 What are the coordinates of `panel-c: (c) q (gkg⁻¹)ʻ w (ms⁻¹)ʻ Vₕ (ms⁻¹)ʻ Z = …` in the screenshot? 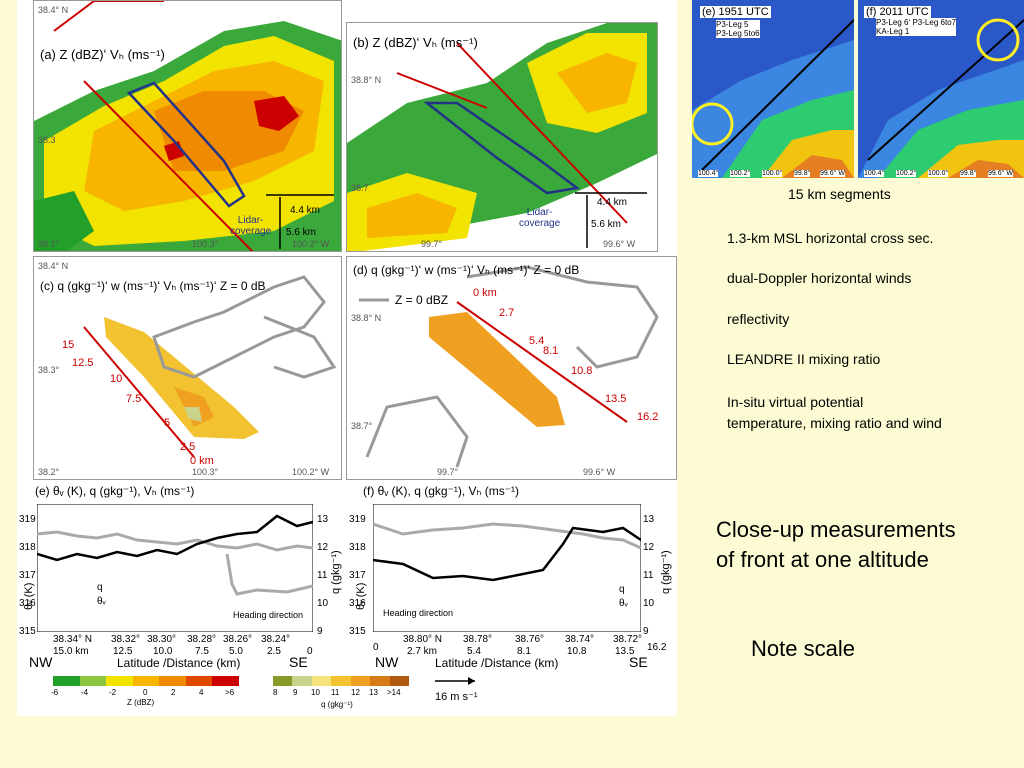 It's located at (187, 368).